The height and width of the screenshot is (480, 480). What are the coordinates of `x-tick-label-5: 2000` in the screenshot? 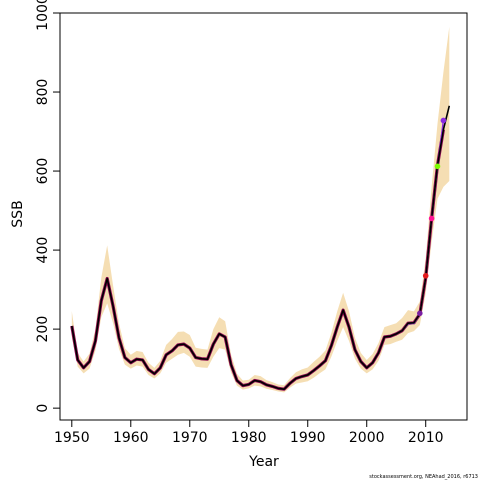 It's located at (367, 438).